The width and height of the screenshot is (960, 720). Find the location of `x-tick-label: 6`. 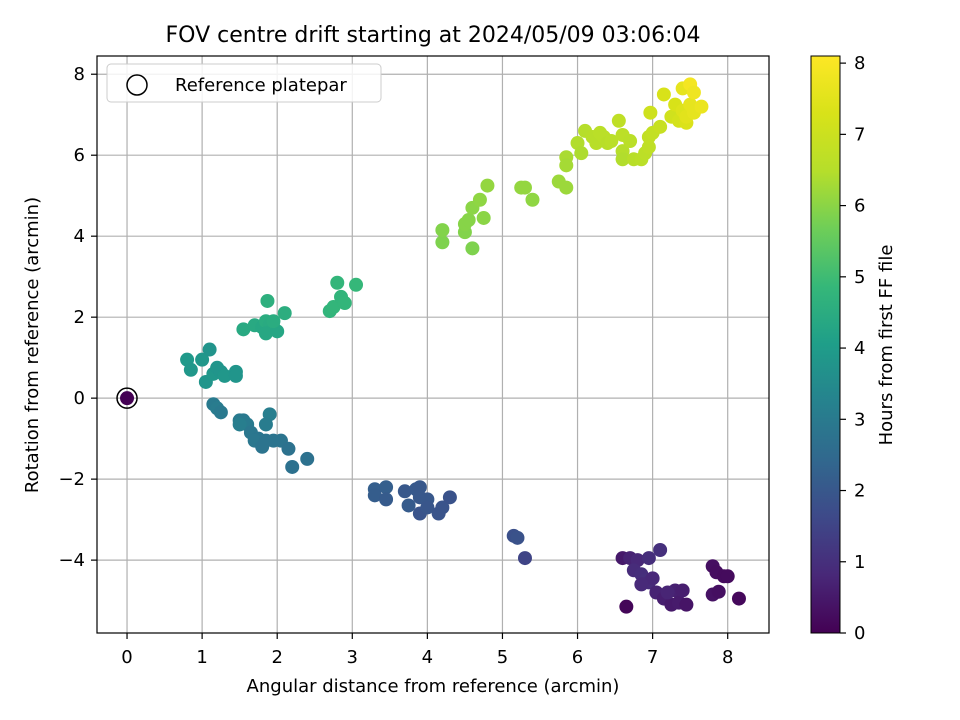

x-tick-label: 6 is located at coordinates (577, 657).